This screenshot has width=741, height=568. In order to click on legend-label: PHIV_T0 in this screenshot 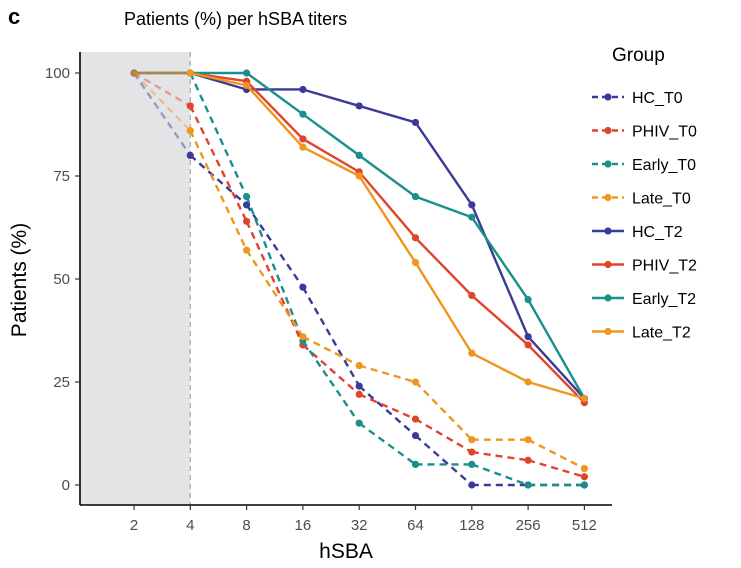, I will do `click(664, 132)`.